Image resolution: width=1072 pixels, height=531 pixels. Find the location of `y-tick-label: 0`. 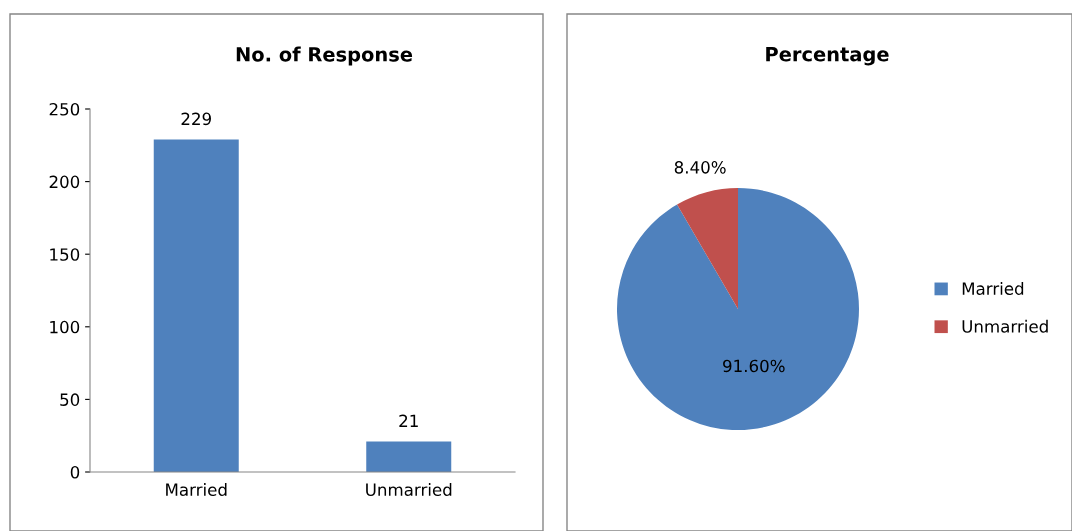

y-tick-label: 0 is located at coordinates (75, 472).